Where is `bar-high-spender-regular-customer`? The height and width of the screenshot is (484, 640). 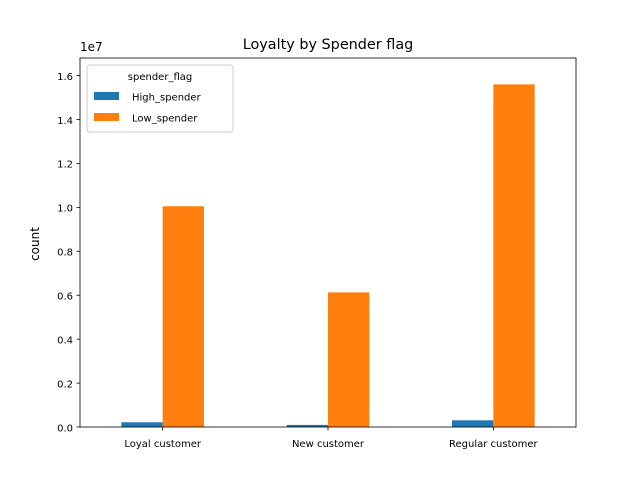
bar-high-spender-regular-customer is located at coordinates (473, 423).